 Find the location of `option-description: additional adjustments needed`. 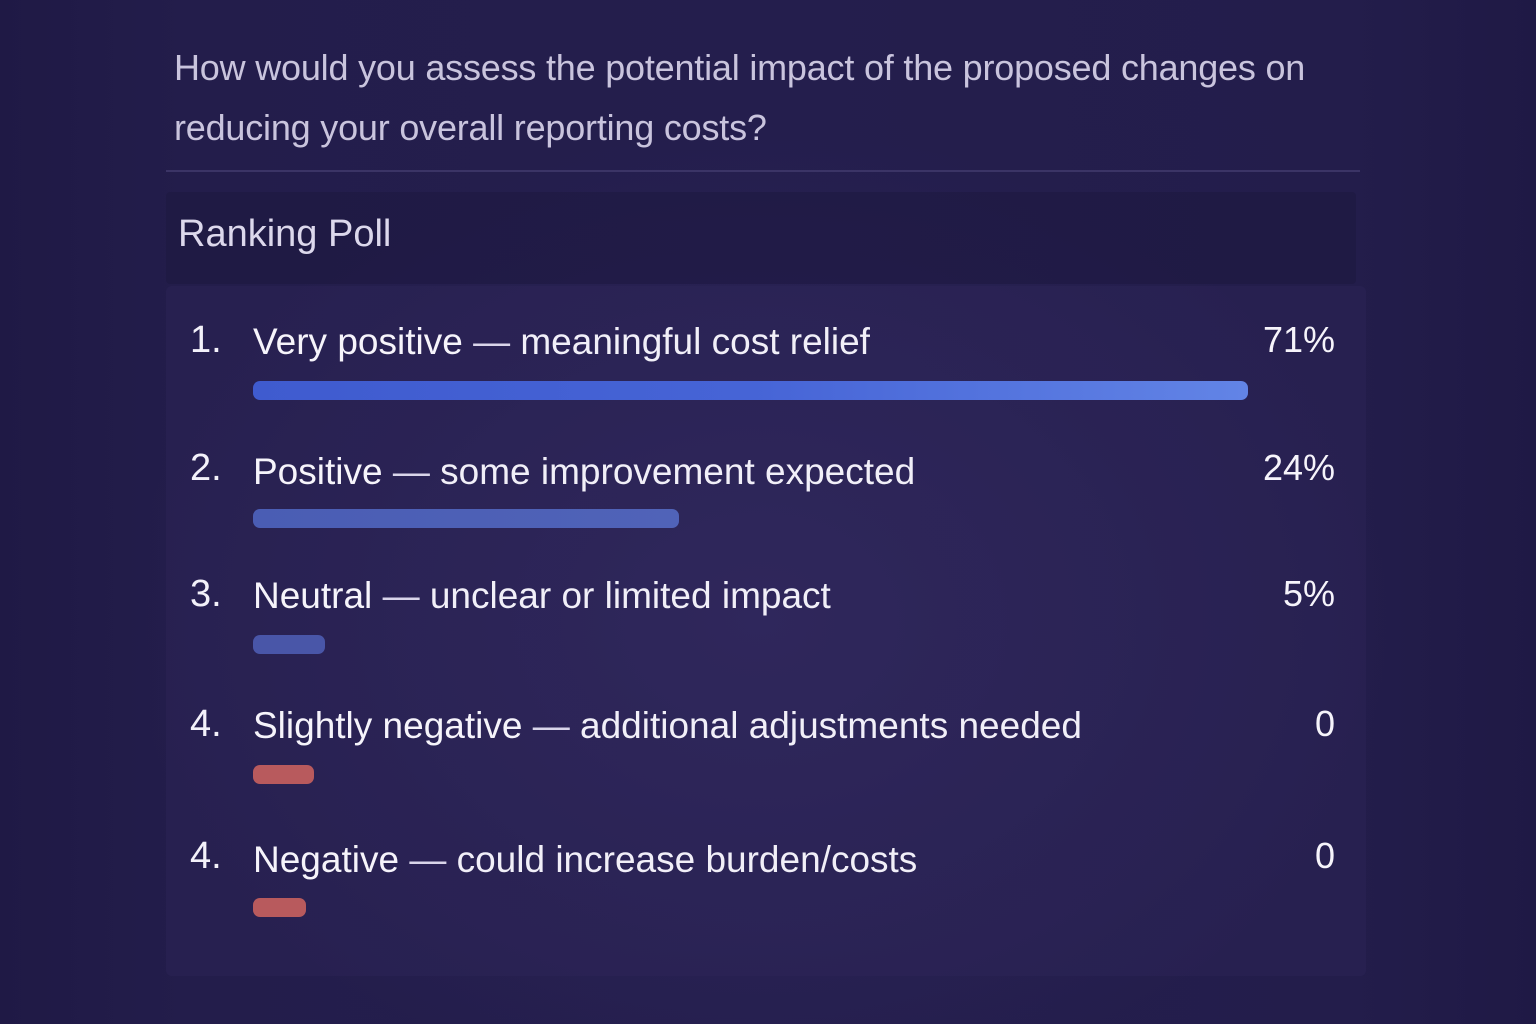

option-description: additional adjustments needed is located at coordinates (831, 725).